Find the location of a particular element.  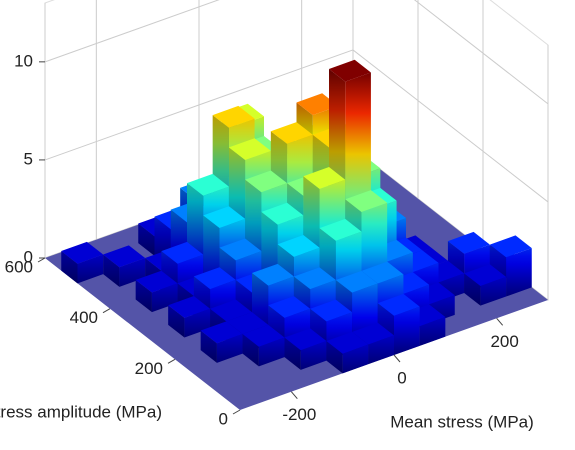

y-tick-label: 400 is located at coordinates (84, 317).